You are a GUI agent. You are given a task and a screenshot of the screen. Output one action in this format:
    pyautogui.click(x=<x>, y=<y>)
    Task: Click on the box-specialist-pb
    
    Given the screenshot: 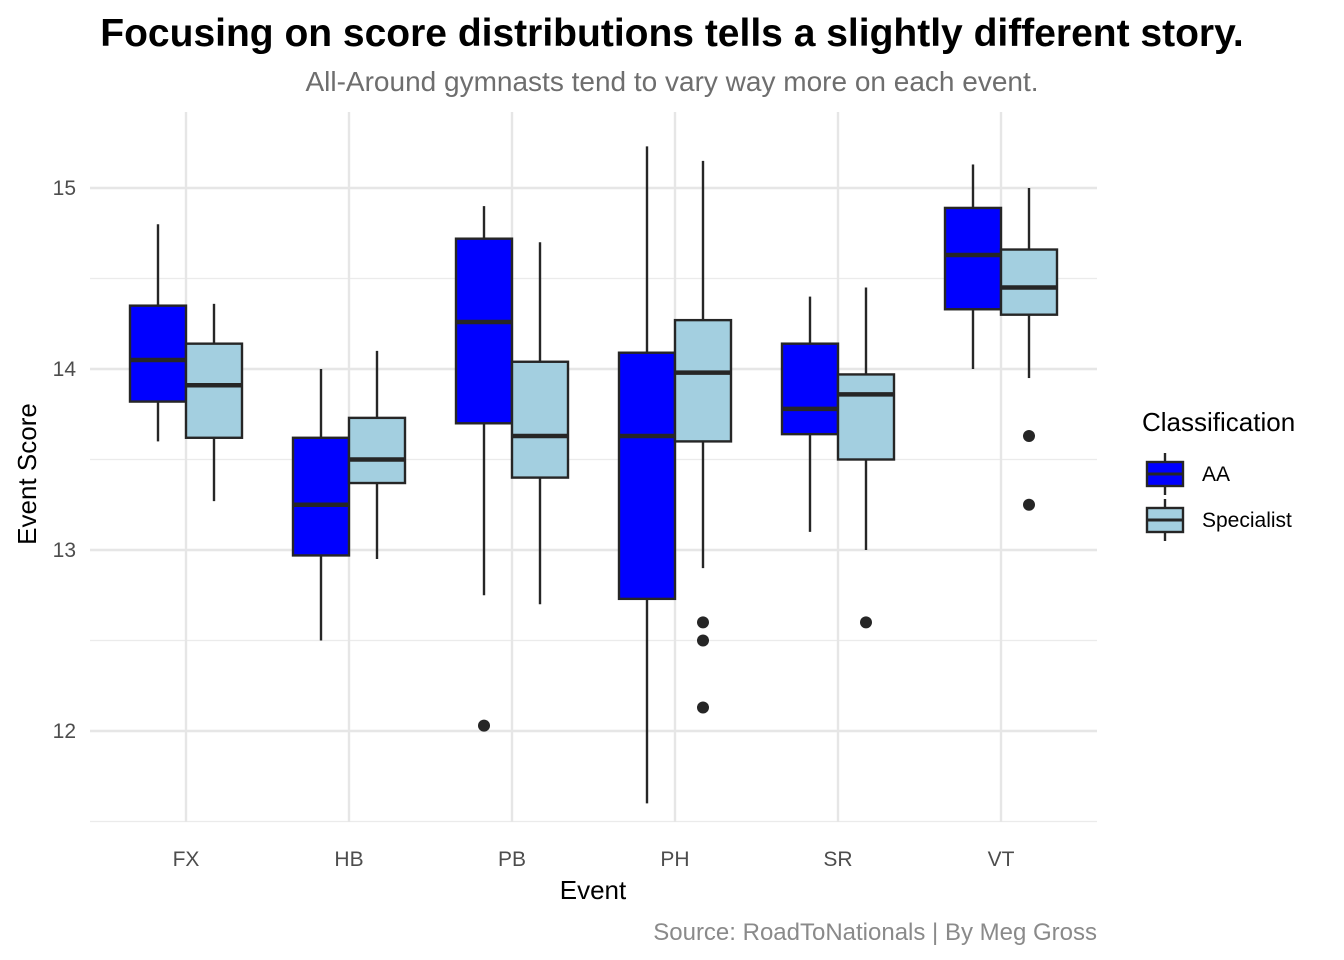 What is the action you would take?
    pyautogui.click(x=540, y=423)
    